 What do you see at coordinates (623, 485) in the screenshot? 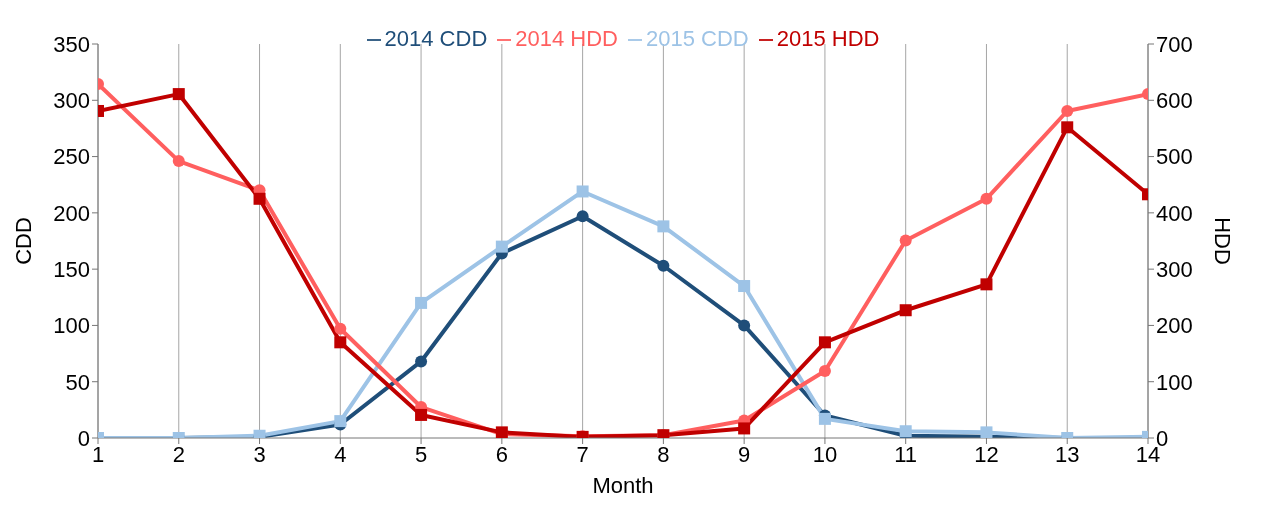
I see `x-axis-title: Month` at bounding box center [623, 485].